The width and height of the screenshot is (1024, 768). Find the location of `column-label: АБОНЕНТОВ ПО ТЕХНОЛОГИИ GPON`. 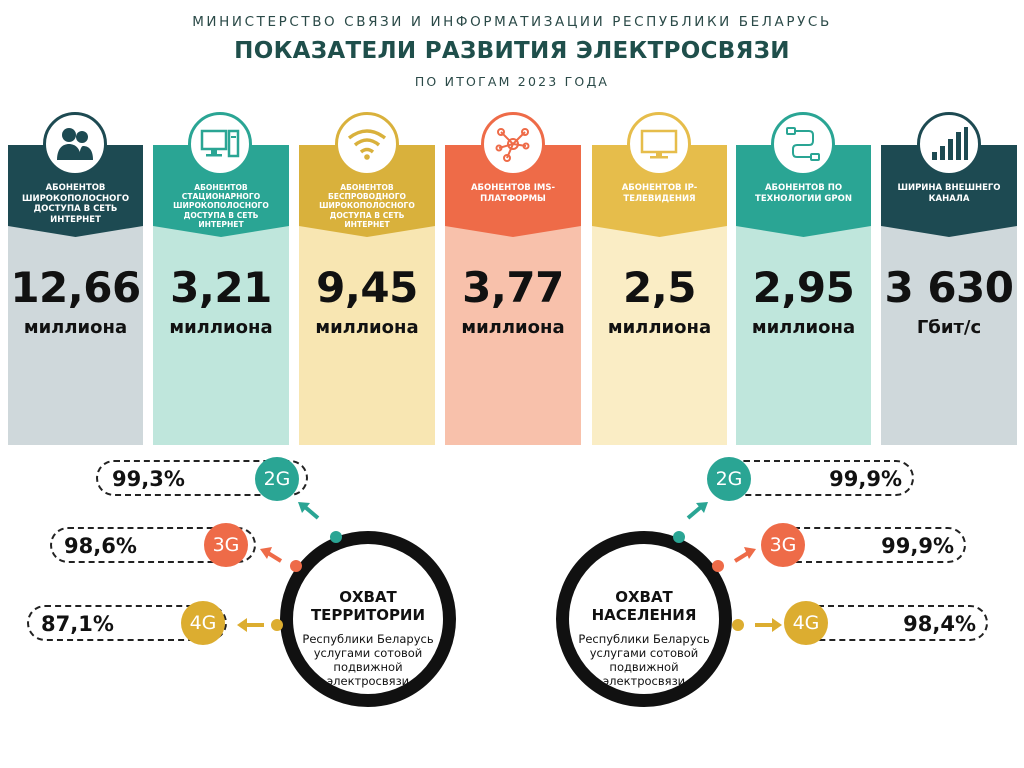

column-label: АБОНЕНТОВ ПО ТЕХНОЛОГИИ GPON is located at coordinates (803, 193).